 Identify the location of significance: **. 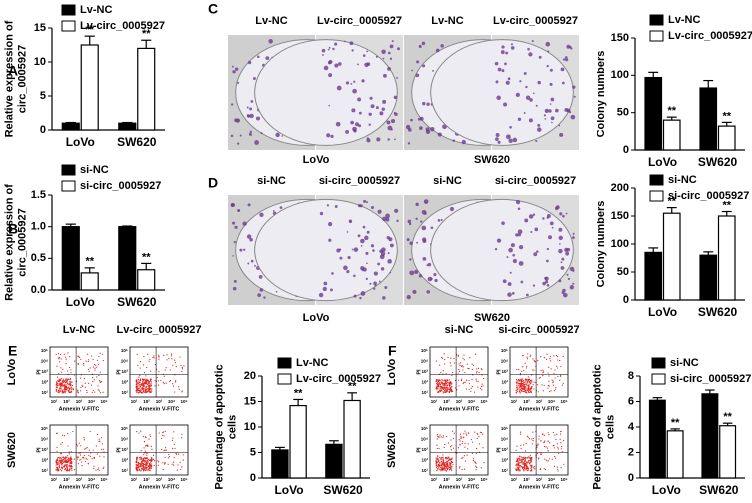
(726, 116).